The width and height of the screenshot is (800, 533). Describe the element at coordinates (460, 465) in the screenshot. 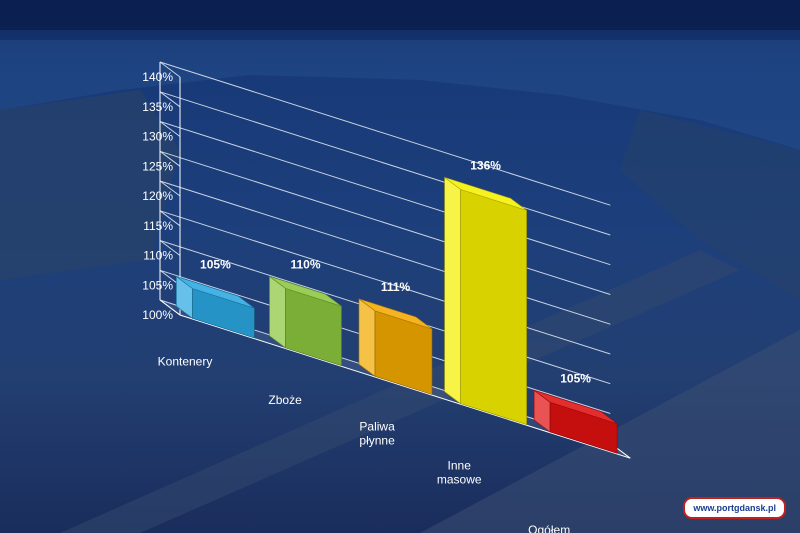

I see `category-label: Inne` at that location.